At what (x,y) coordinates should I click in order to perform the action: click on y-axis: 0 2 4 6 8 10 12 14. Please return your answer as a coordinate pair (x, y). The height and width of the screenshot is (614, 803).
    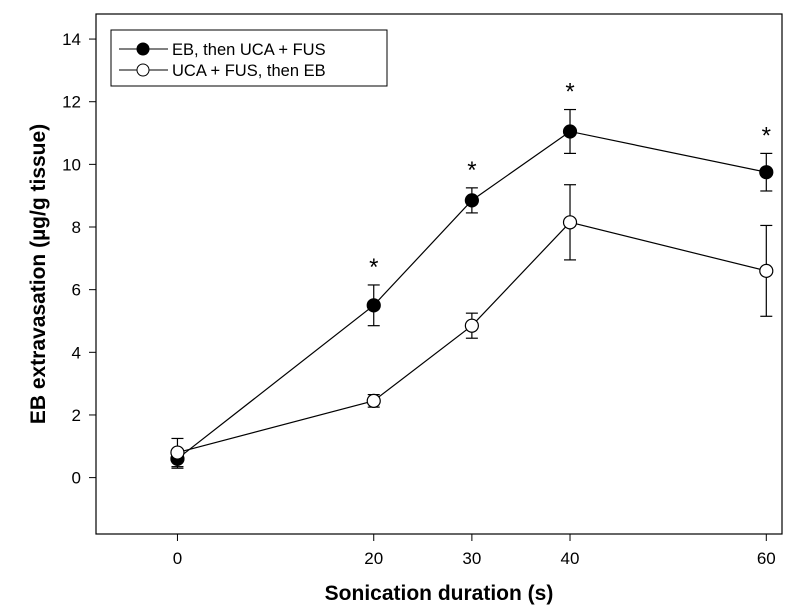
    Looking at the image, I should click on (79, 259).